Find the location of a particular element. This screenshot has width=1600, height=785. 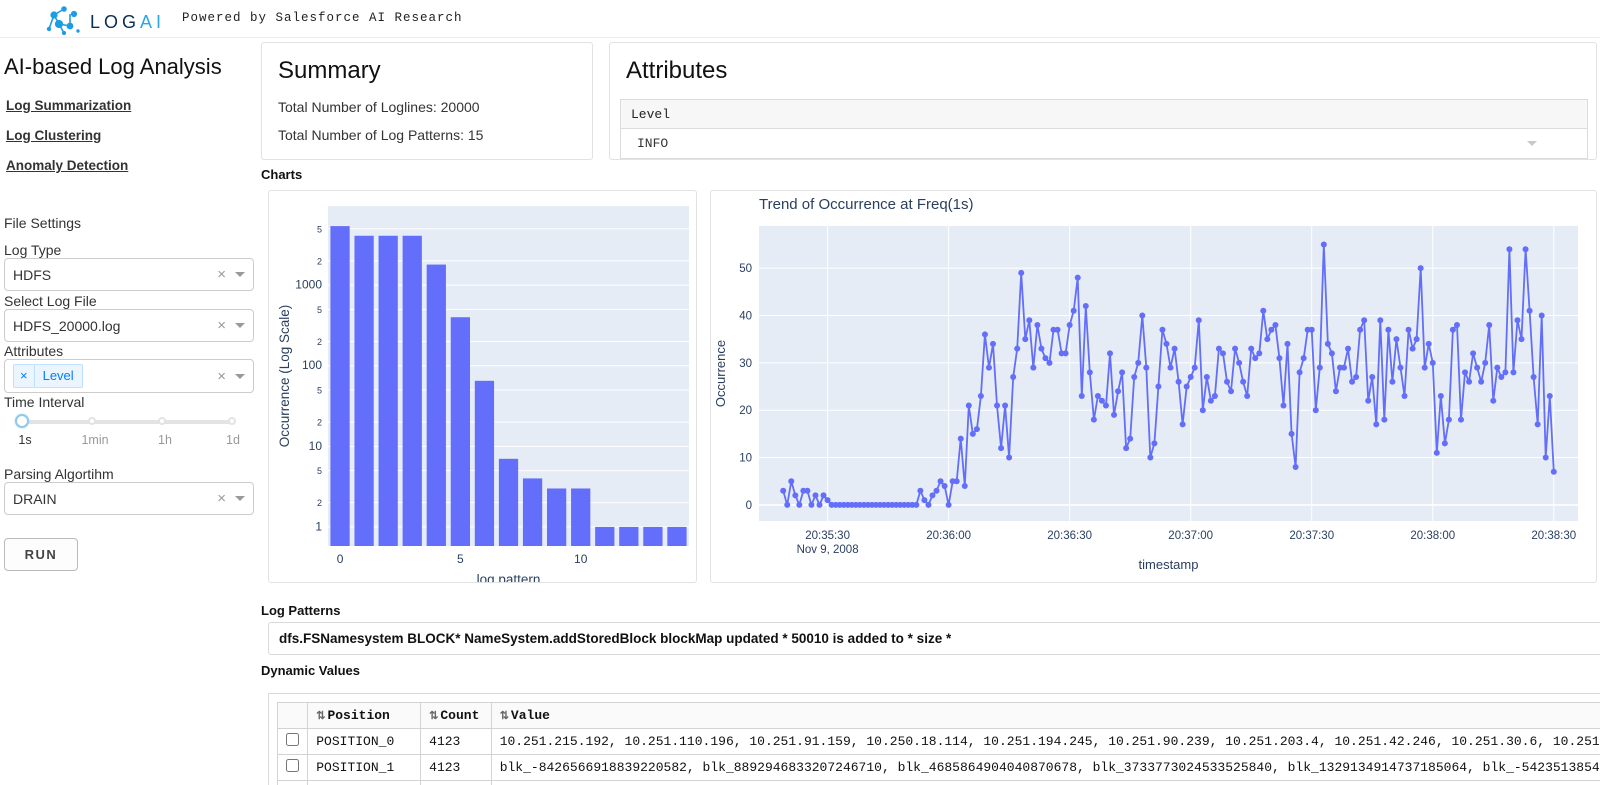

attribute-column-header: Level is located at coordinates (1104, 114).